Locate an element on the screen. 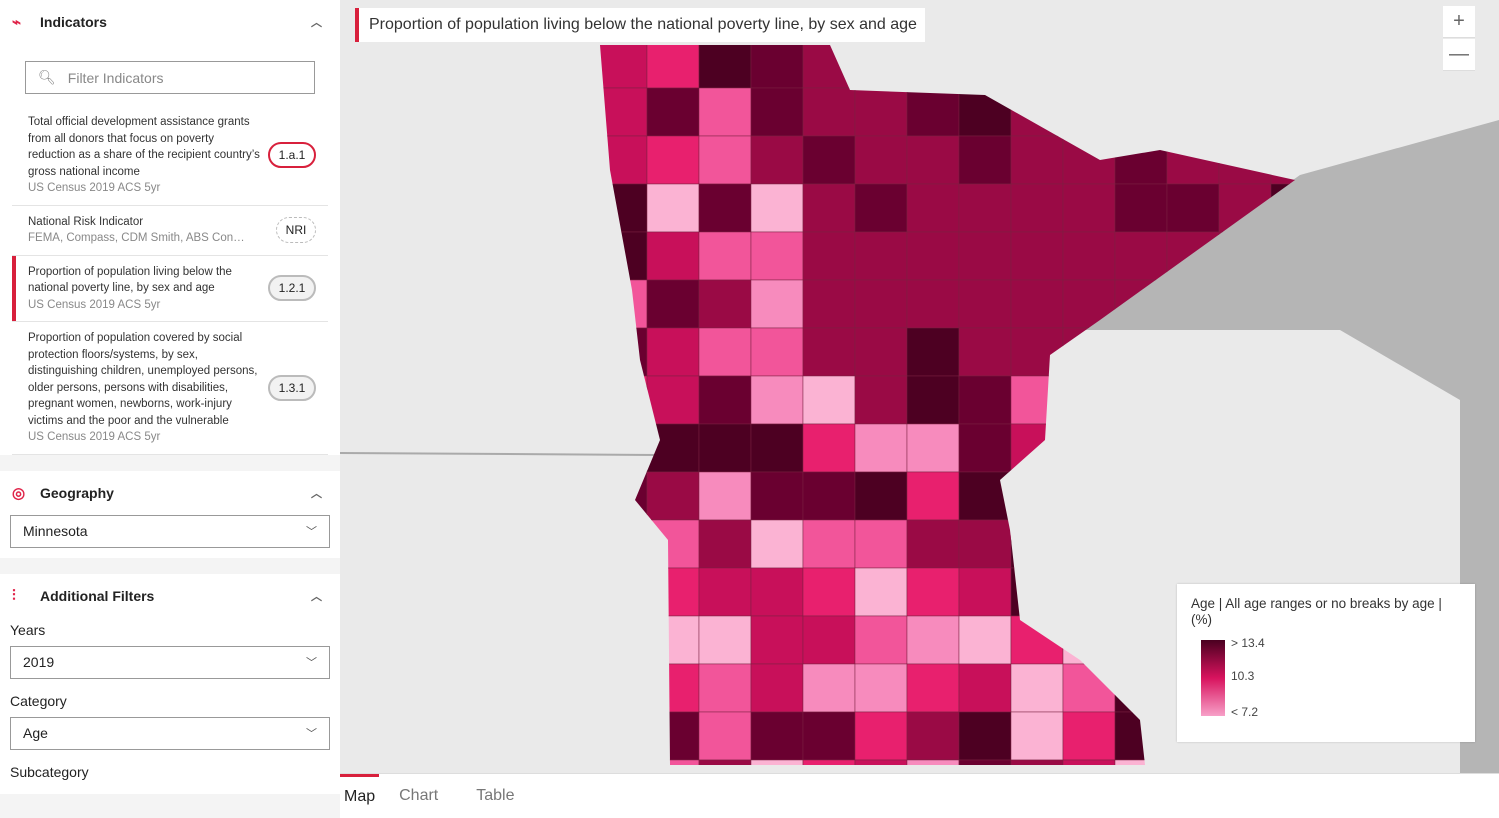 This screenshot has height=818, width=1499. filters-header: ⫶ Additional Filters ︿ is located at coordinates (170, 596).